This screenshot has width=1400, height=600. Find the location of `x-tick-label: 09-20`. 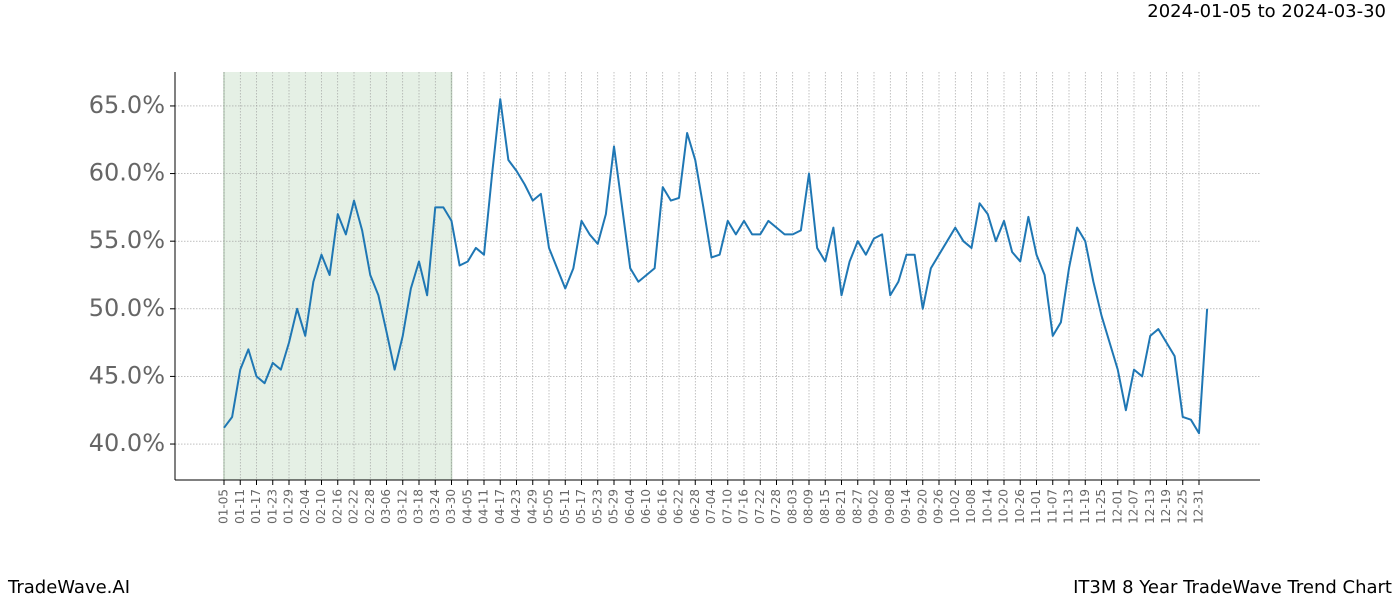

x-tick-label: 09-20 is located at coordinates (922, 506).